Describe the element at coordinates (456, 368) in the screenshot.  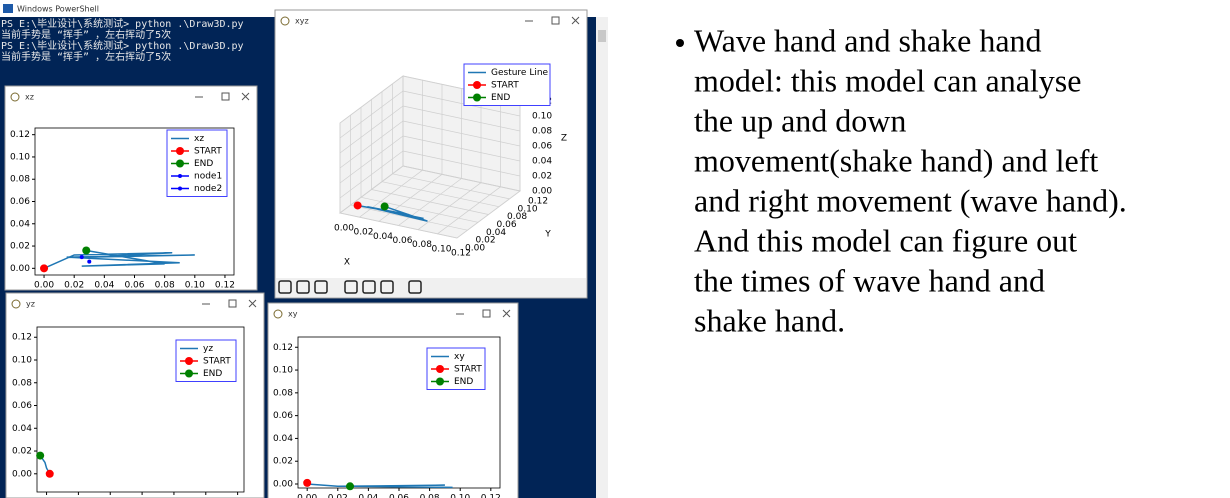
I see `legend-box` at that location.